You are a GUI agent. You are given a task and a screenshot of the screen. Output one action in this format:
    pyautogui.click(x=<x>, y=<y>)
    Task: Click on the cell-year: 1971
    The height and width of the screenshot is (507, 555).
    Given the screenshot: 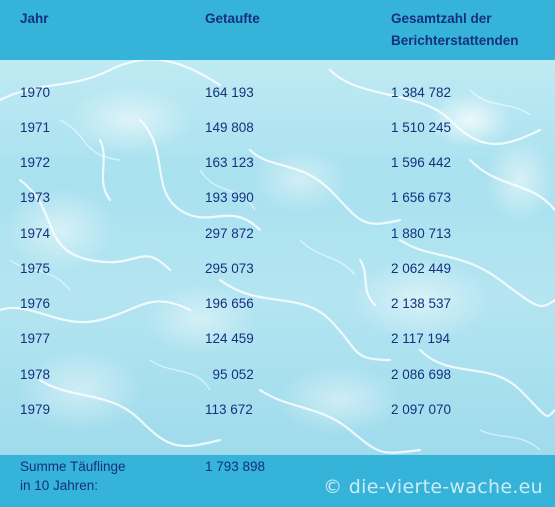 What is the action you would take?
    pyautogui.click(x=35, y=127)
    